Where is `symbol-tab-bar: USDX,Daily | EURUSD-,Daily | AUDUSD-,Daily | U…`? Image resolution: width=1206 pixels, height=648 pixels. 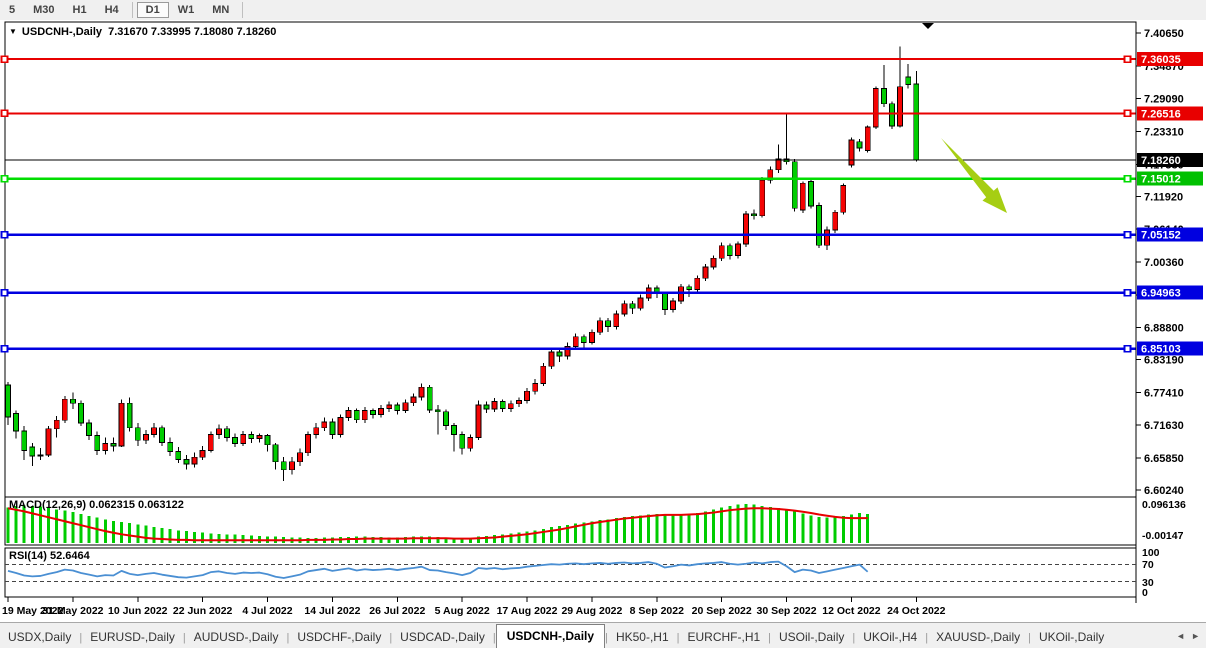 symbol-tab-bar: USDX,Daily | EURUSD-,Daily | AUDUSD-,Daily | U… is located at coordinates (603, 635).